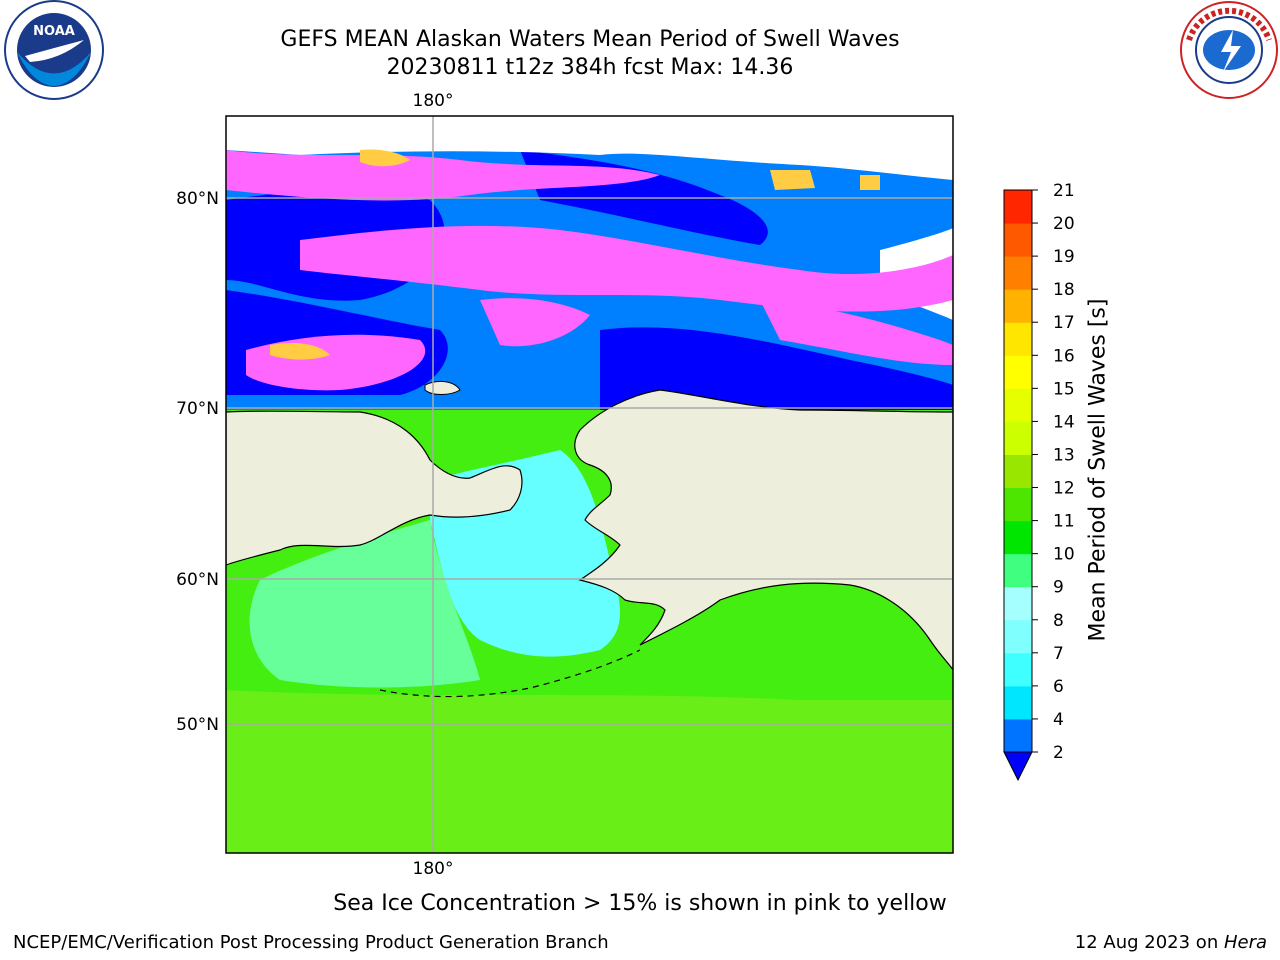 This screenshot has width=1280, height=960. I want to click on colorbar-tick-label: 12, so click(1064, 489).